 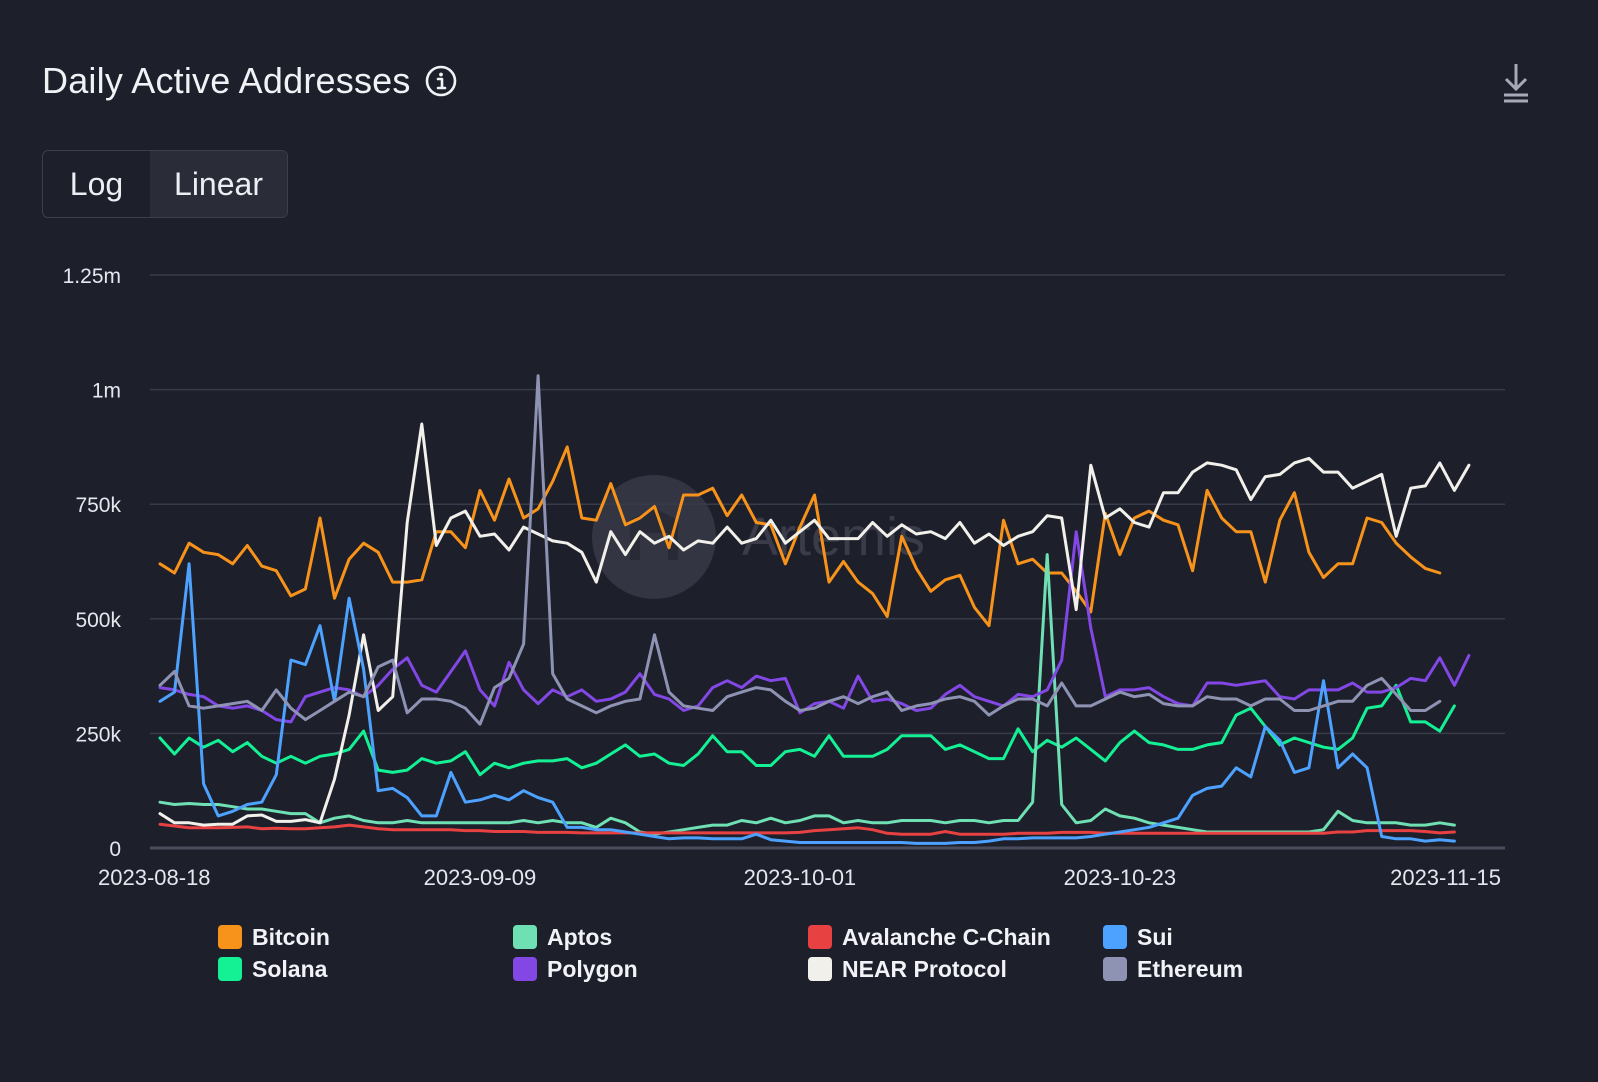 I want to click on linear-scale-button: Linear, so click(x=218, y=184).